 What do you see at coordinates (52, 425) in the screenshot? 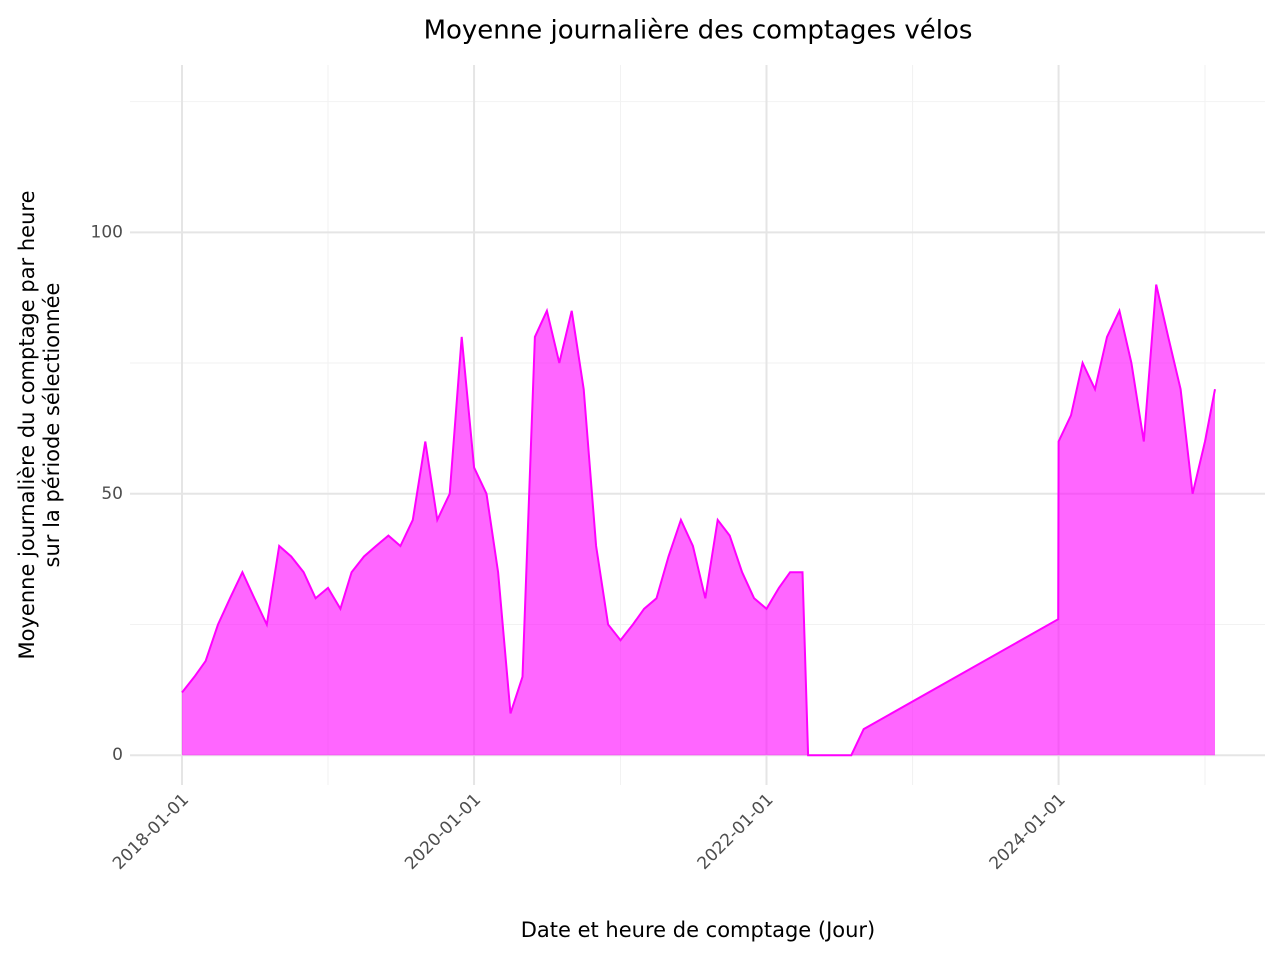
I see `y-axis-label: sur la période sélectionnée` at bounding box center [52, 425].